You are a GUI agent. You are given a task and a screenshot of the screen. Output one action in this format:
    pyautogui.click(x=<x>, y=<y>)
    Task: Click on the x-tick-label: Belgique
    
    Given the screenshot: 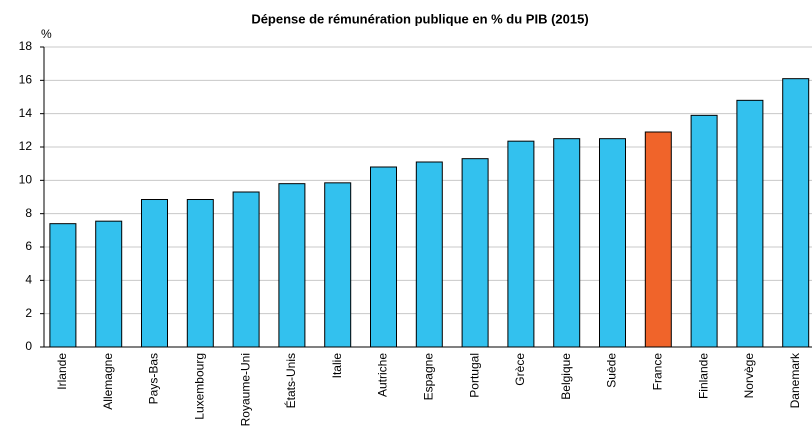 What is the action you would take?
    pyautogui.click(x=566, y=376)
    